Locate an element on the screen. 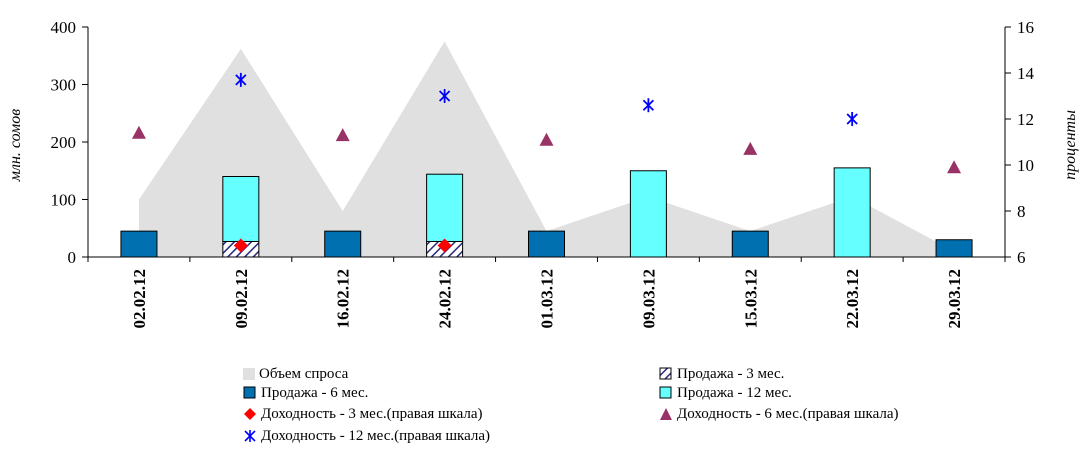 This screenshot has height=450, width=1091. x-tick-label: 02.02.12 is located at coordinates (139, 299).